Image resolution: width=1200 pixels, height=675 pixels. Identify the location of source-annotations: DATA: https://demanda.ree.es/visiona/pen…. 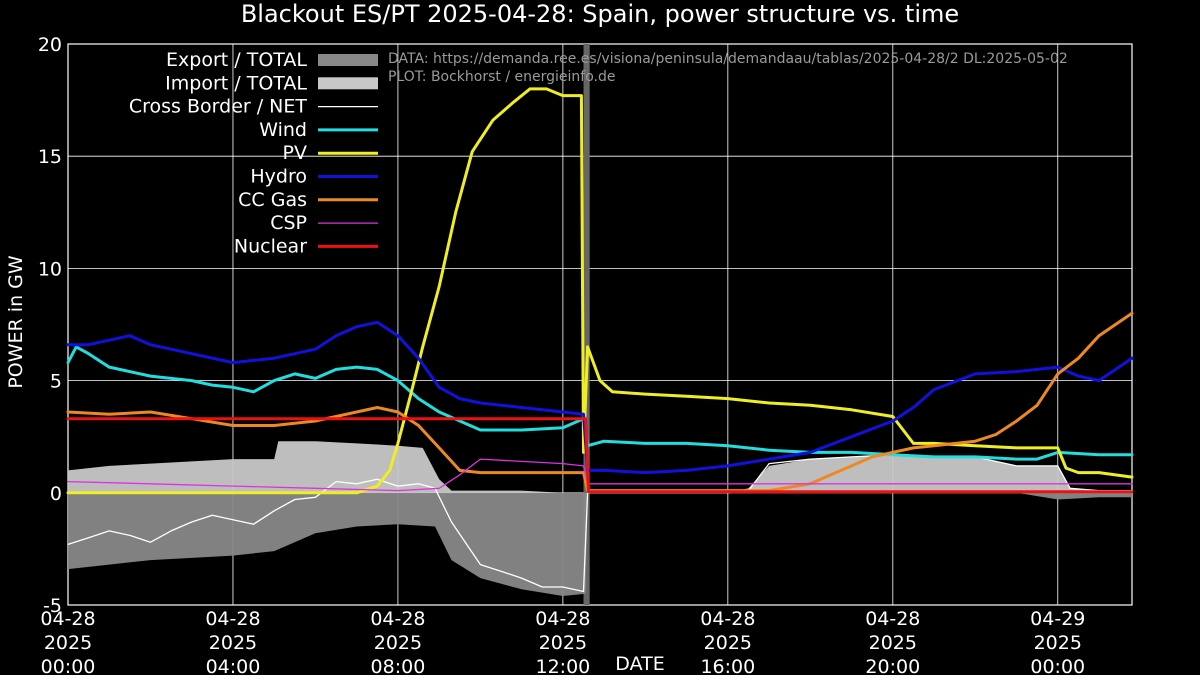
(728, 68).